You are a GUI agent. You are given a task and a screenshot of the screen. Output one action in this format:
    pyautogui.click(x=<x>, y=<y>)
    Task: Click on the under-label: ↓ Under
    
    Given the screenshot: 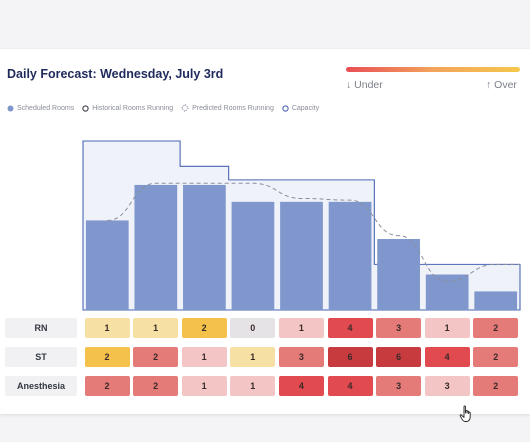 What is the action you would take?
    pyautogui.click(x=364, y=85)
    